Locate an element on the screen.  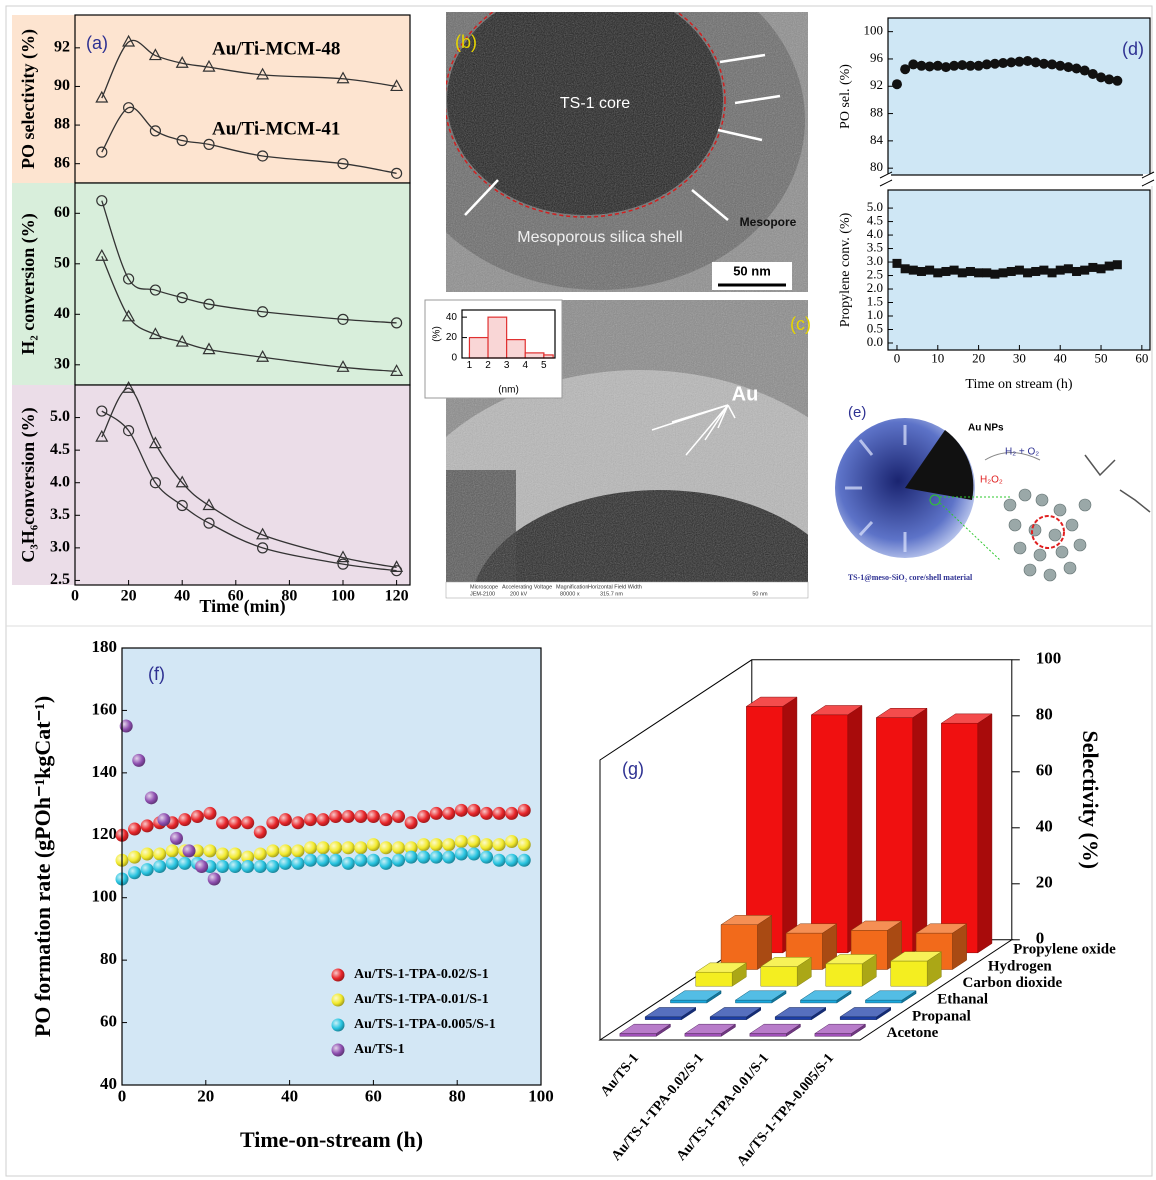
panel-label: (g) is located at coordinates (633, 769).